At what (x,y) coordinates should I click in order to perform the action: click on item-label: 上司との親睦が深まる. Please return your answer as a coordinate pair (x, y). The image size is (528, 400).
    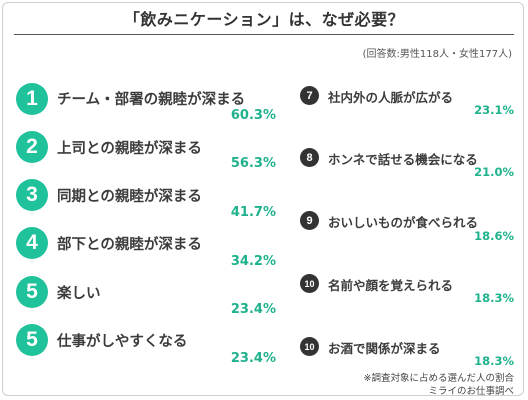
    Looking at the image, I should click on (129, 149).